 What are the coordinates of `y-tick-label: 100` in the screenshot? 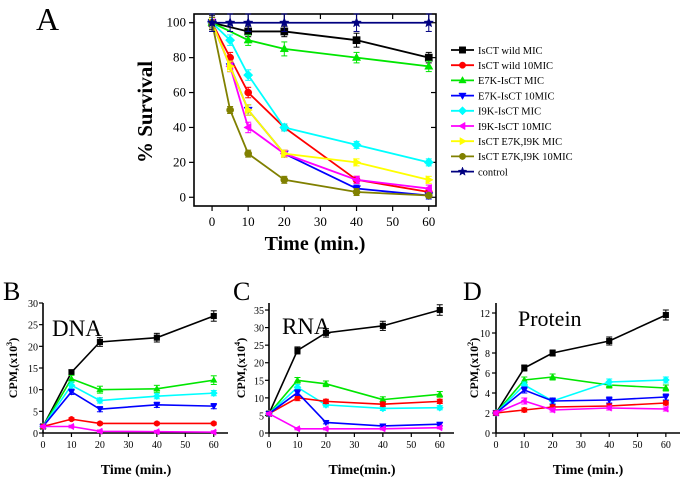 It's located at (177, 22).